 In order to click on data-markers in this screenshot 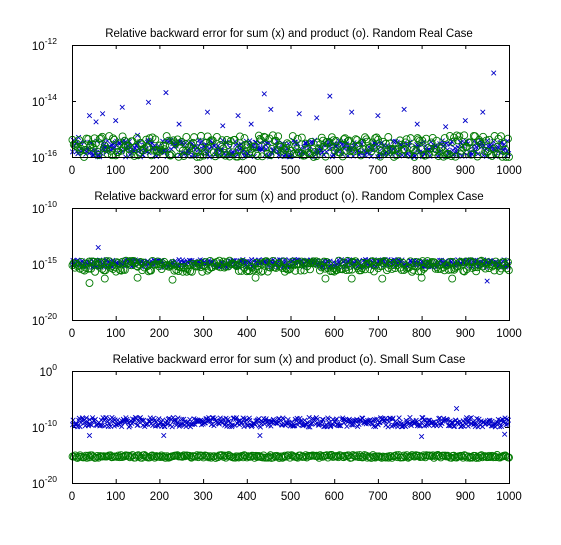, I will do `click(290, 115)`.